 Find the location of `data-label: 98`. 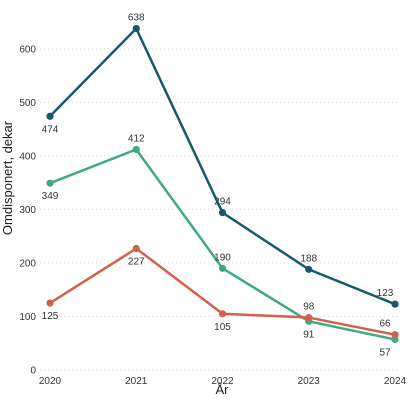

data-label: 98 is located at coordinates (309, 307).